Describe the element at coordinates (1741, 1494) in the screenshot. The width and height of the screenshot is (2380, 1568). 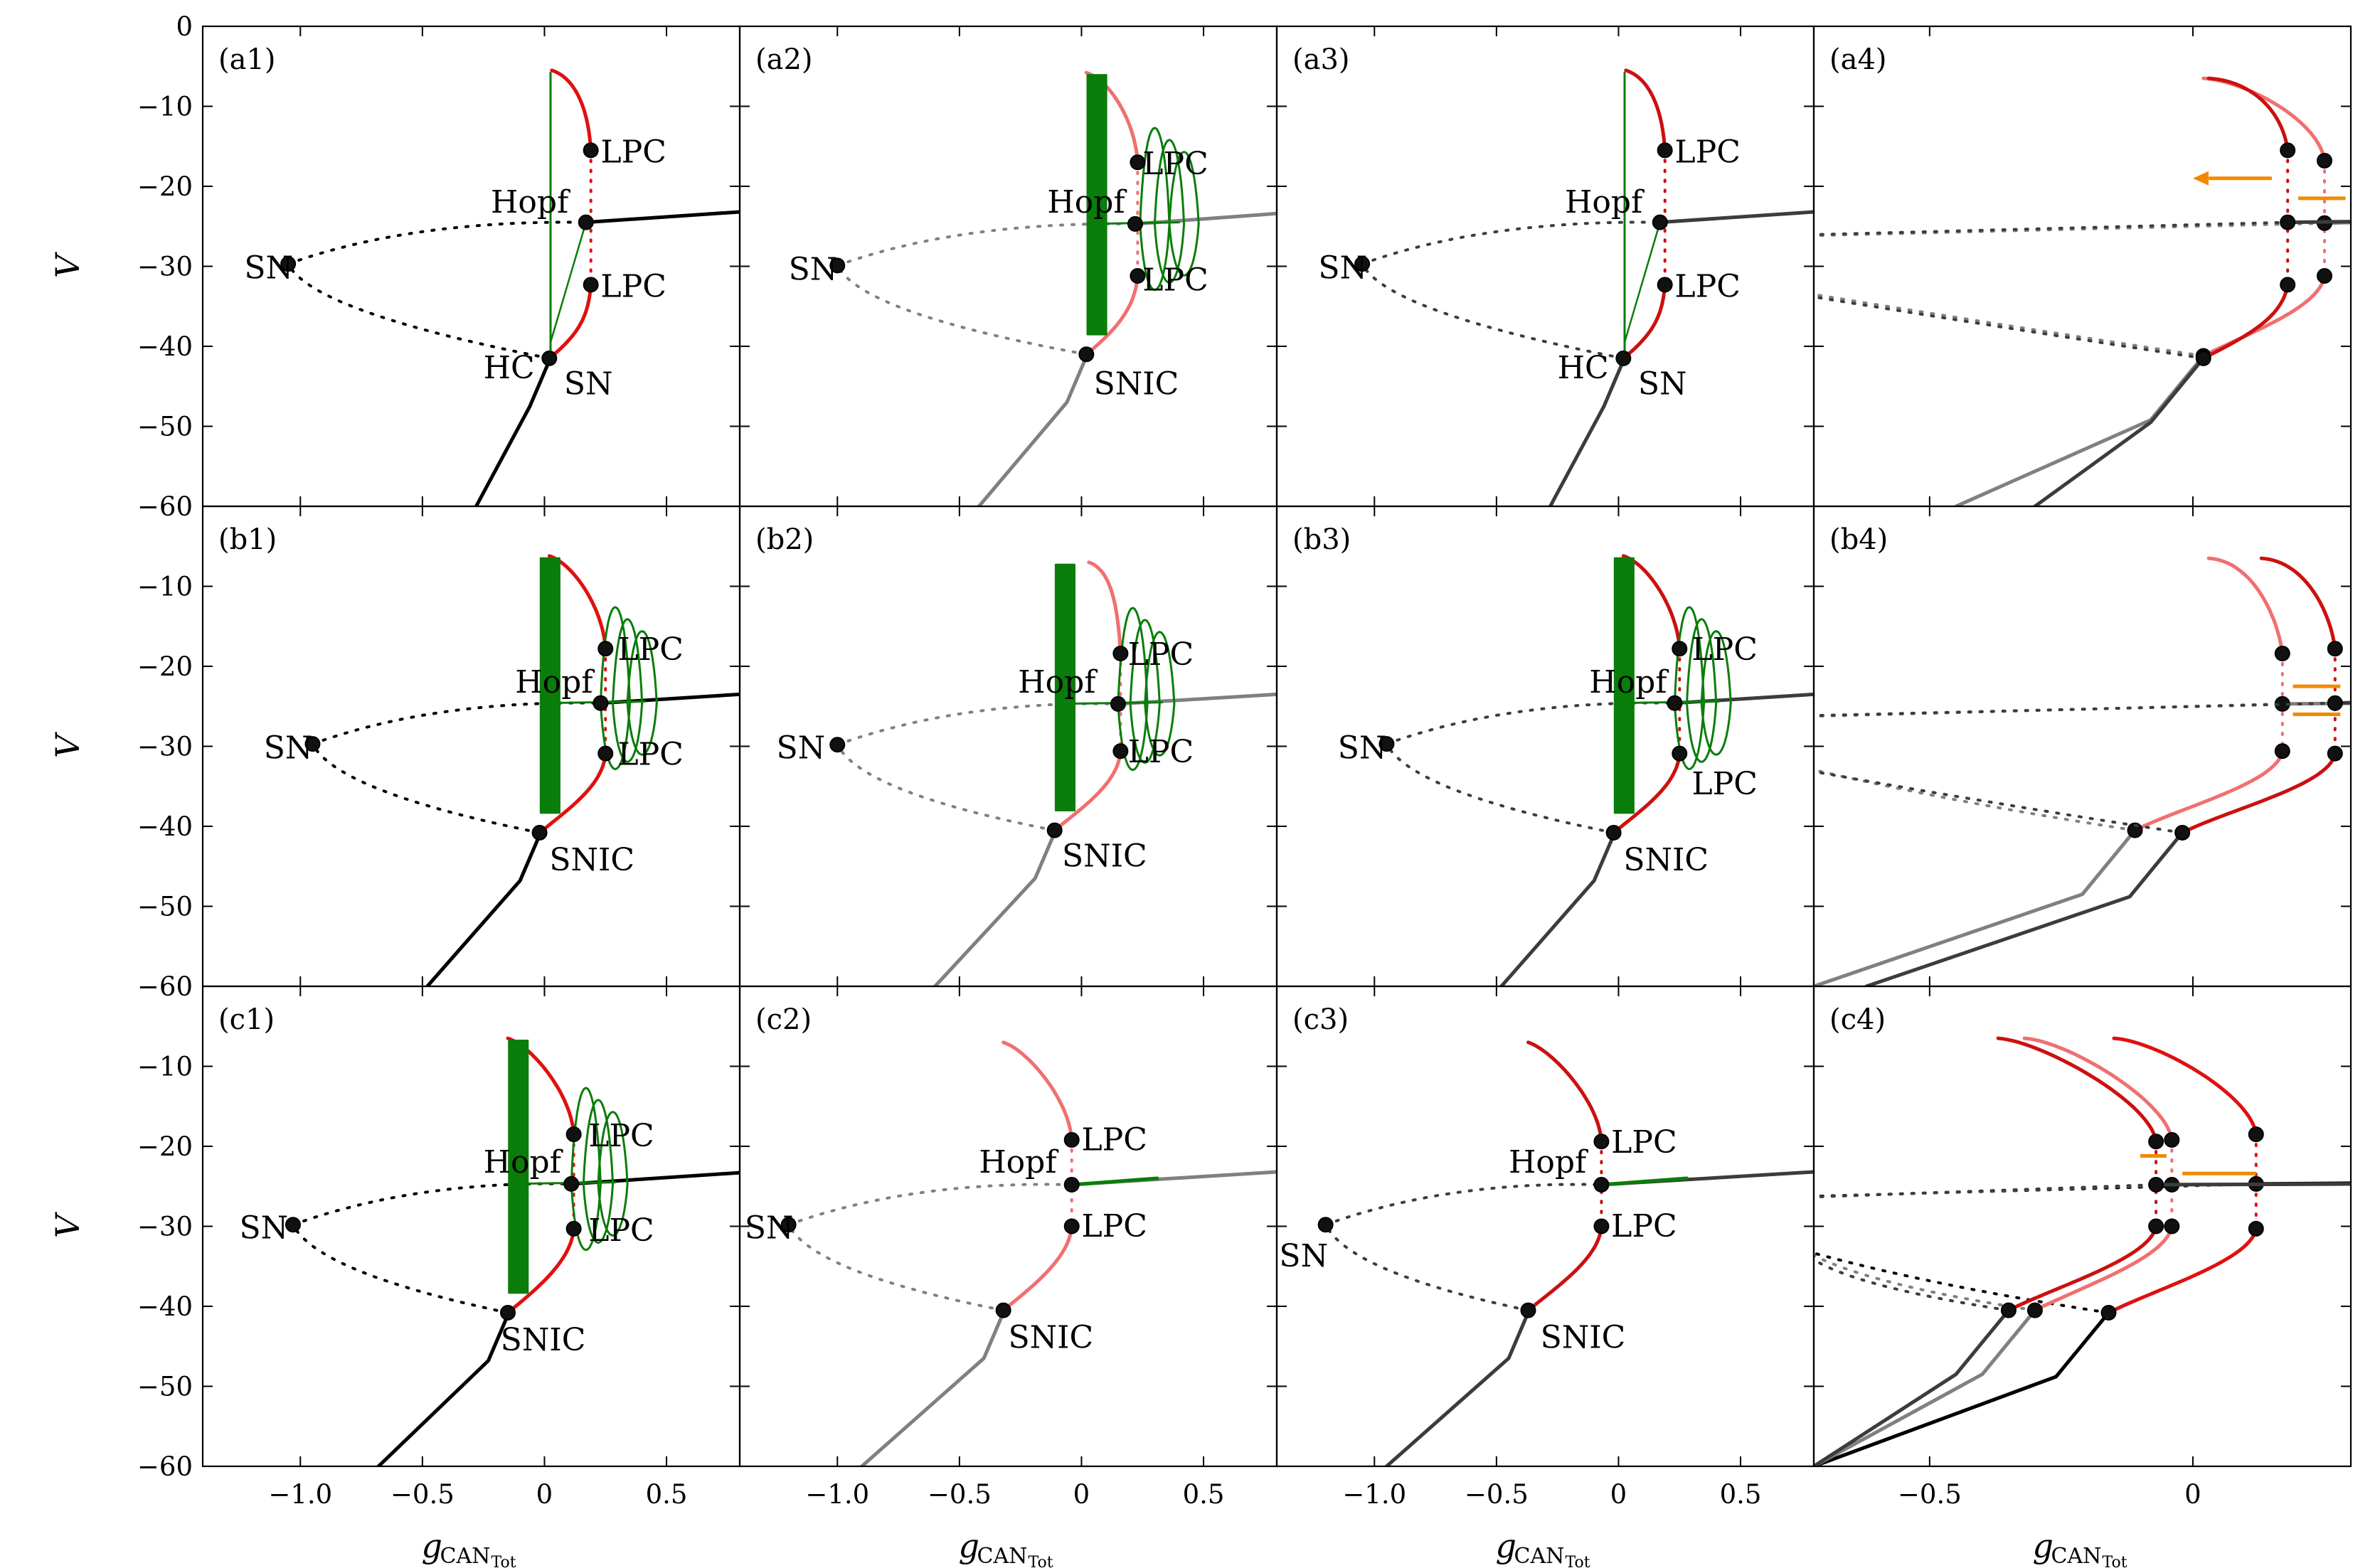
I see `x-tick-label: 0.5` at that location.